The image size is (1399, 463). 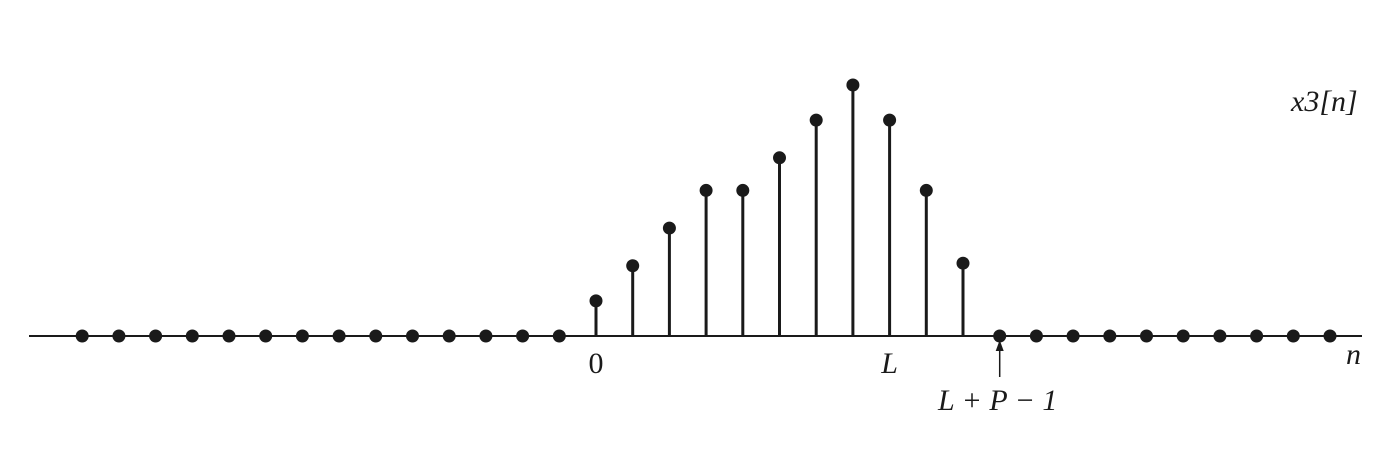 I want to click on tick-label-l: L, so click(x=889, y=363).